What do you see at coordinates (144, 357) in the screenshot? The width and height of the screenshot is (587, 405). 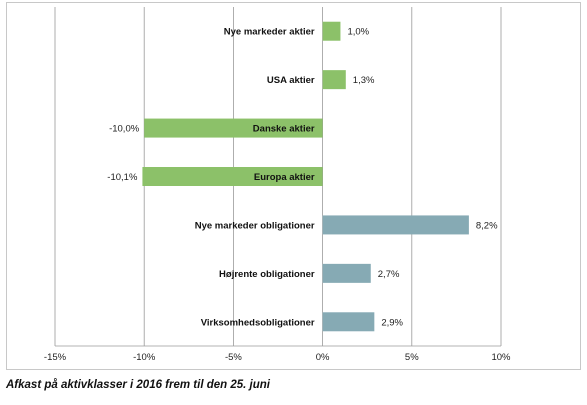 I see `x-tick-label: -10%` at bounding box center [144, 357].